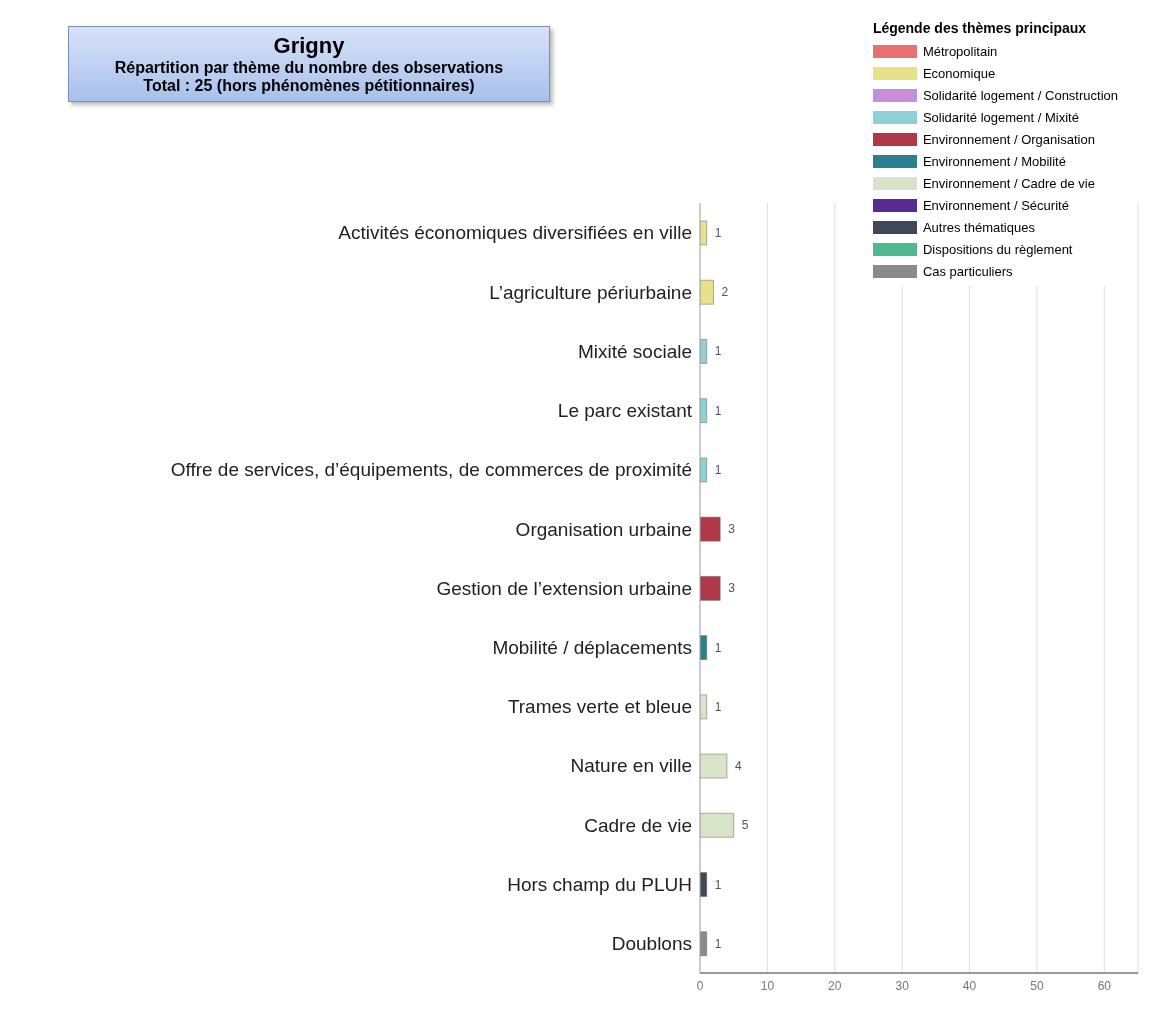 This screenshot has height=1010, width=1154. What do you see at coordinates (902, 985) in the screenshot?
I see `x-tick-label: 30` at bounding box center [902, 985].